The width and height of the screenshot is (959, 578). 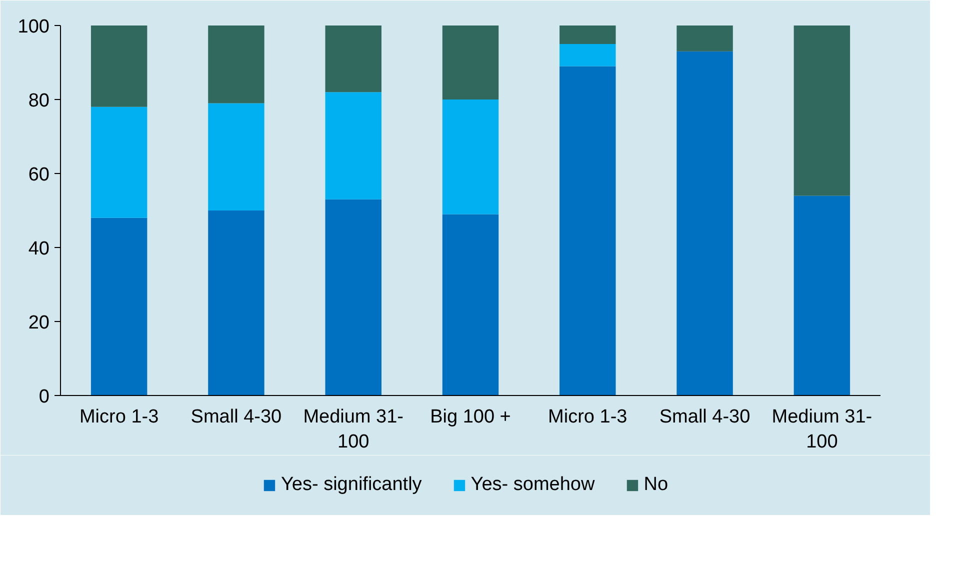 I want to click on y-tick-label: 0, so click(x=44, y=397).